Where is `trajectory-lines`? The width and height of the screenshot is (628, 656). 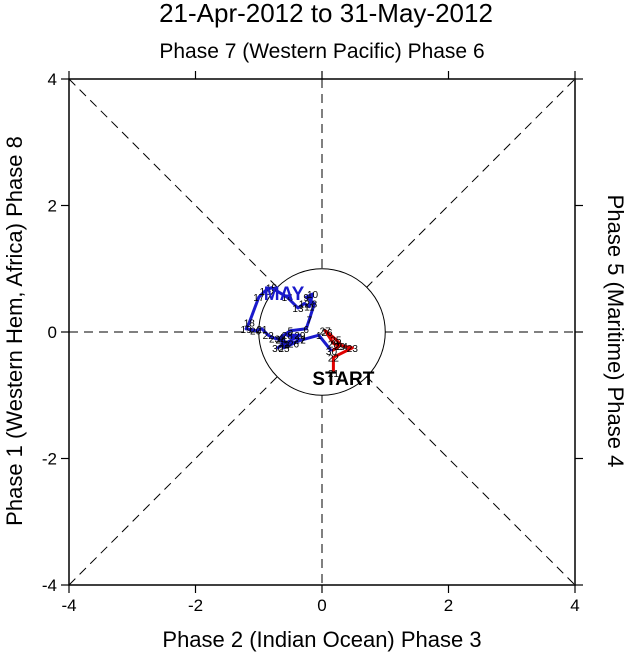 trajectory-lines is located at coordinates (299, 330).